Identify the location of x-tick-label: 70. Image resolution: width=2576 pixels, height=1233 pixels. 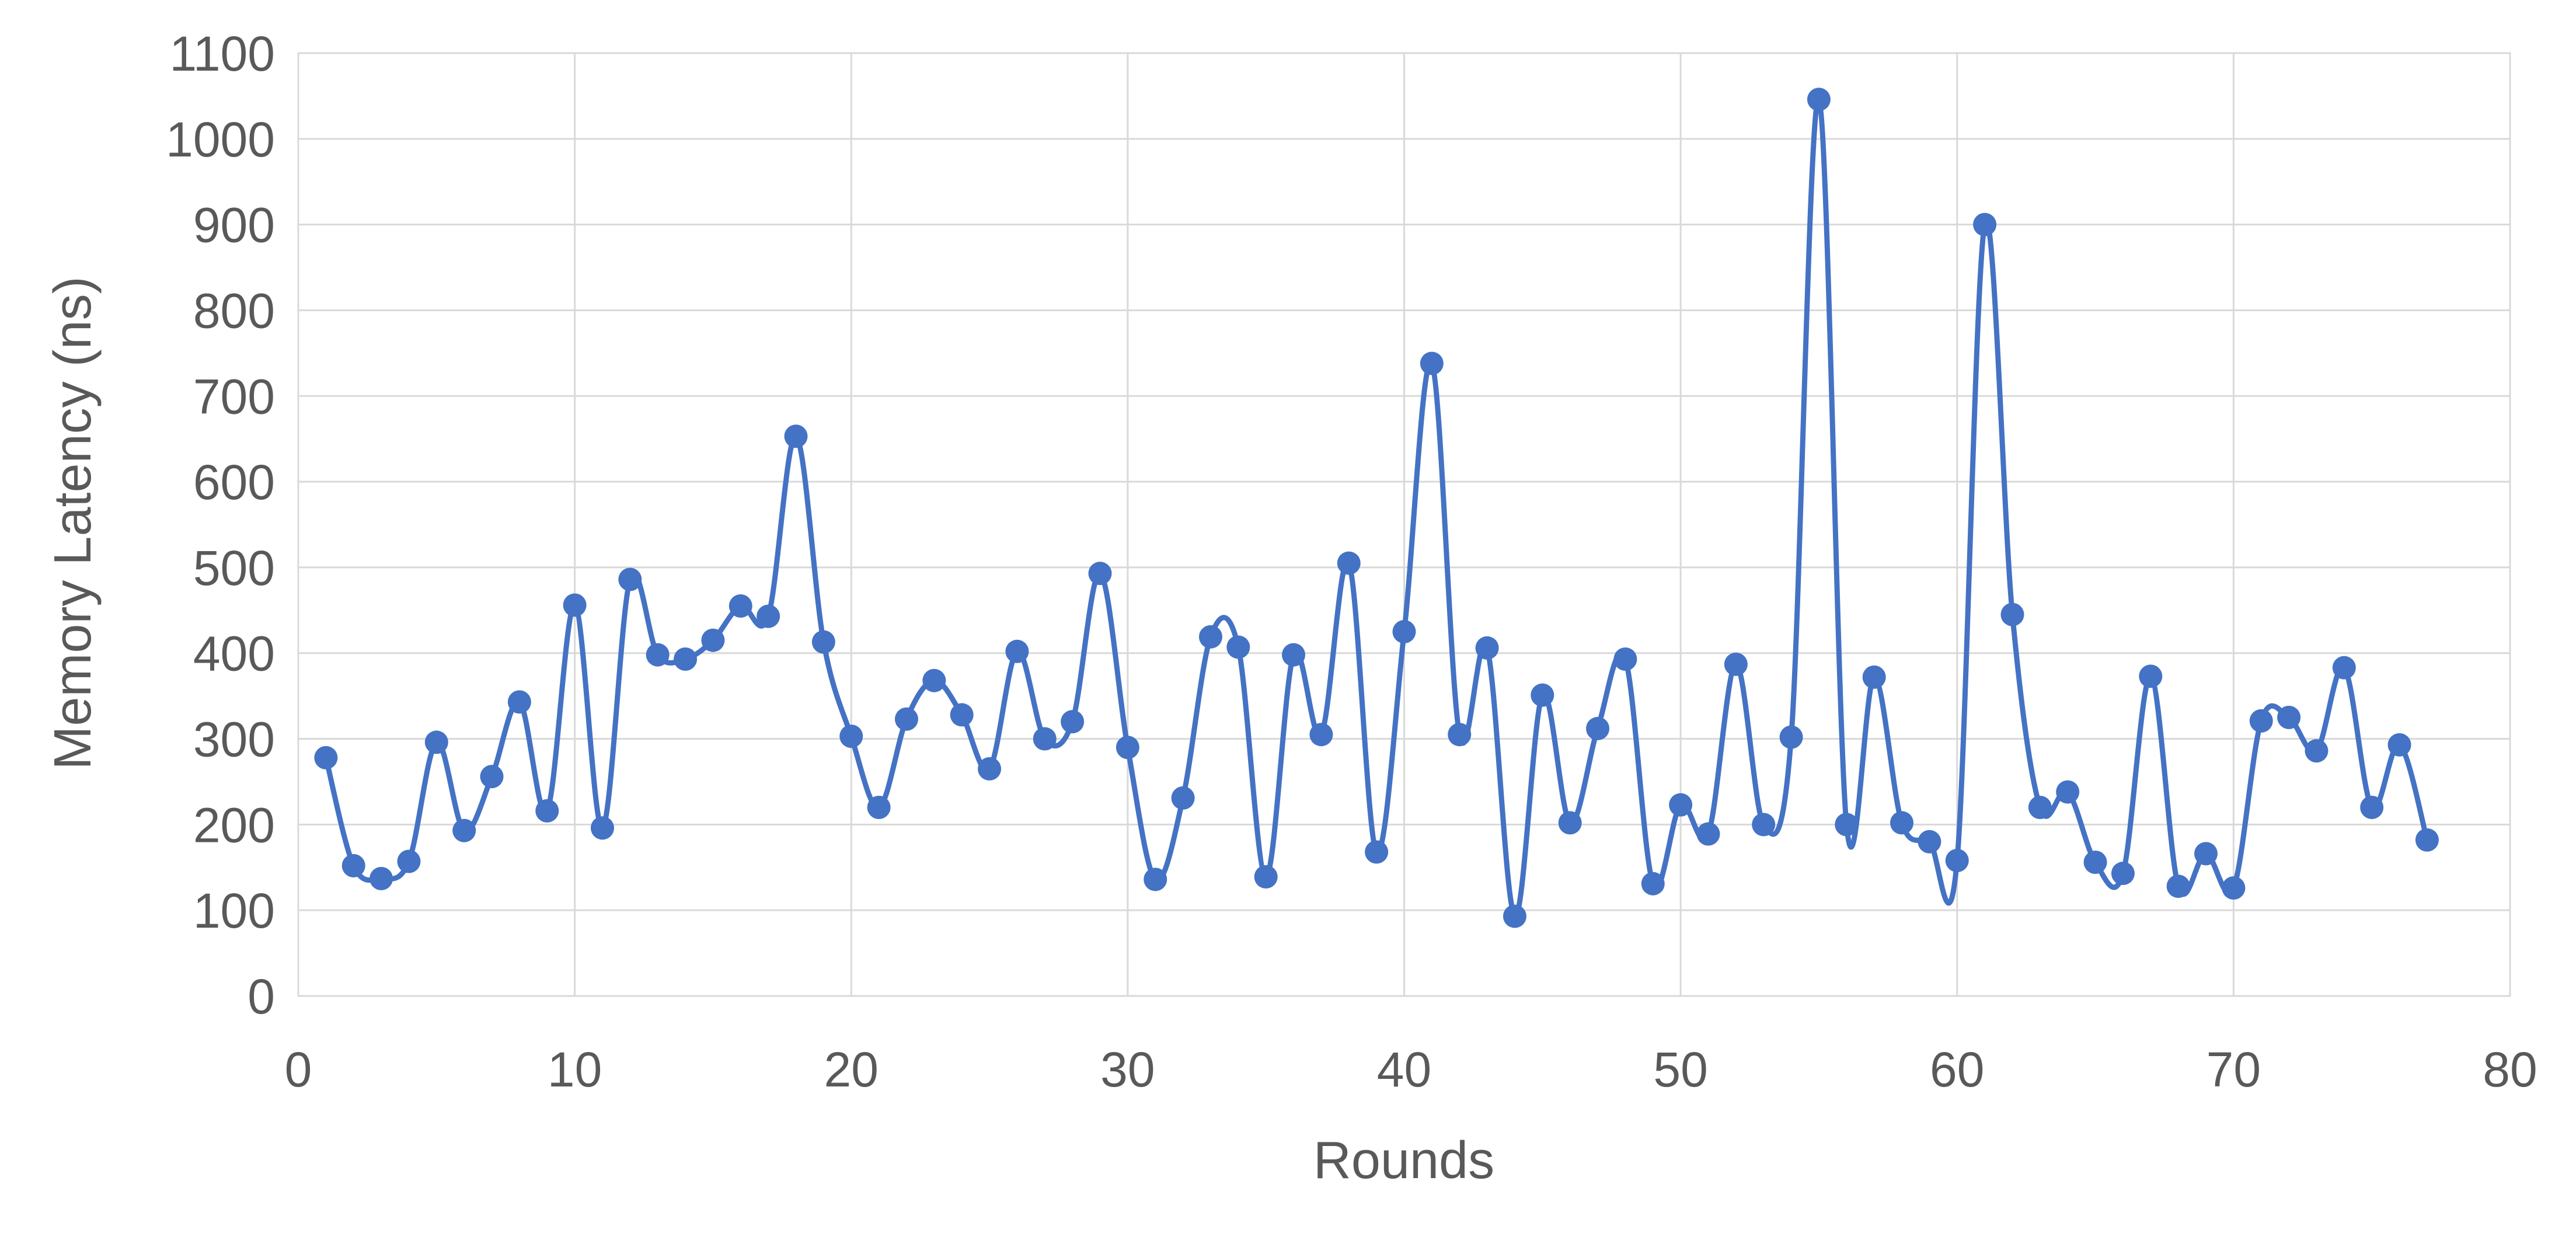
(2234, 1069).